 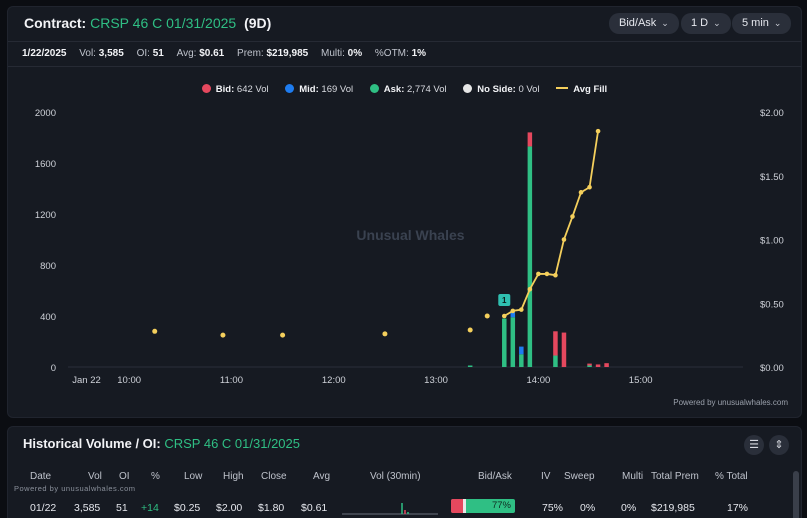 I want to click on column-header: Multi, so click(x=633, y=476).